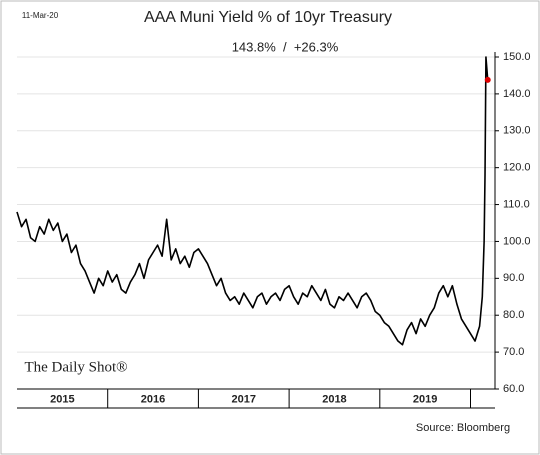  What do you see at coordinates (513, 389) in the screenshot?
I see `y-tick-label: 60.0` at bounding box center [513, 389].